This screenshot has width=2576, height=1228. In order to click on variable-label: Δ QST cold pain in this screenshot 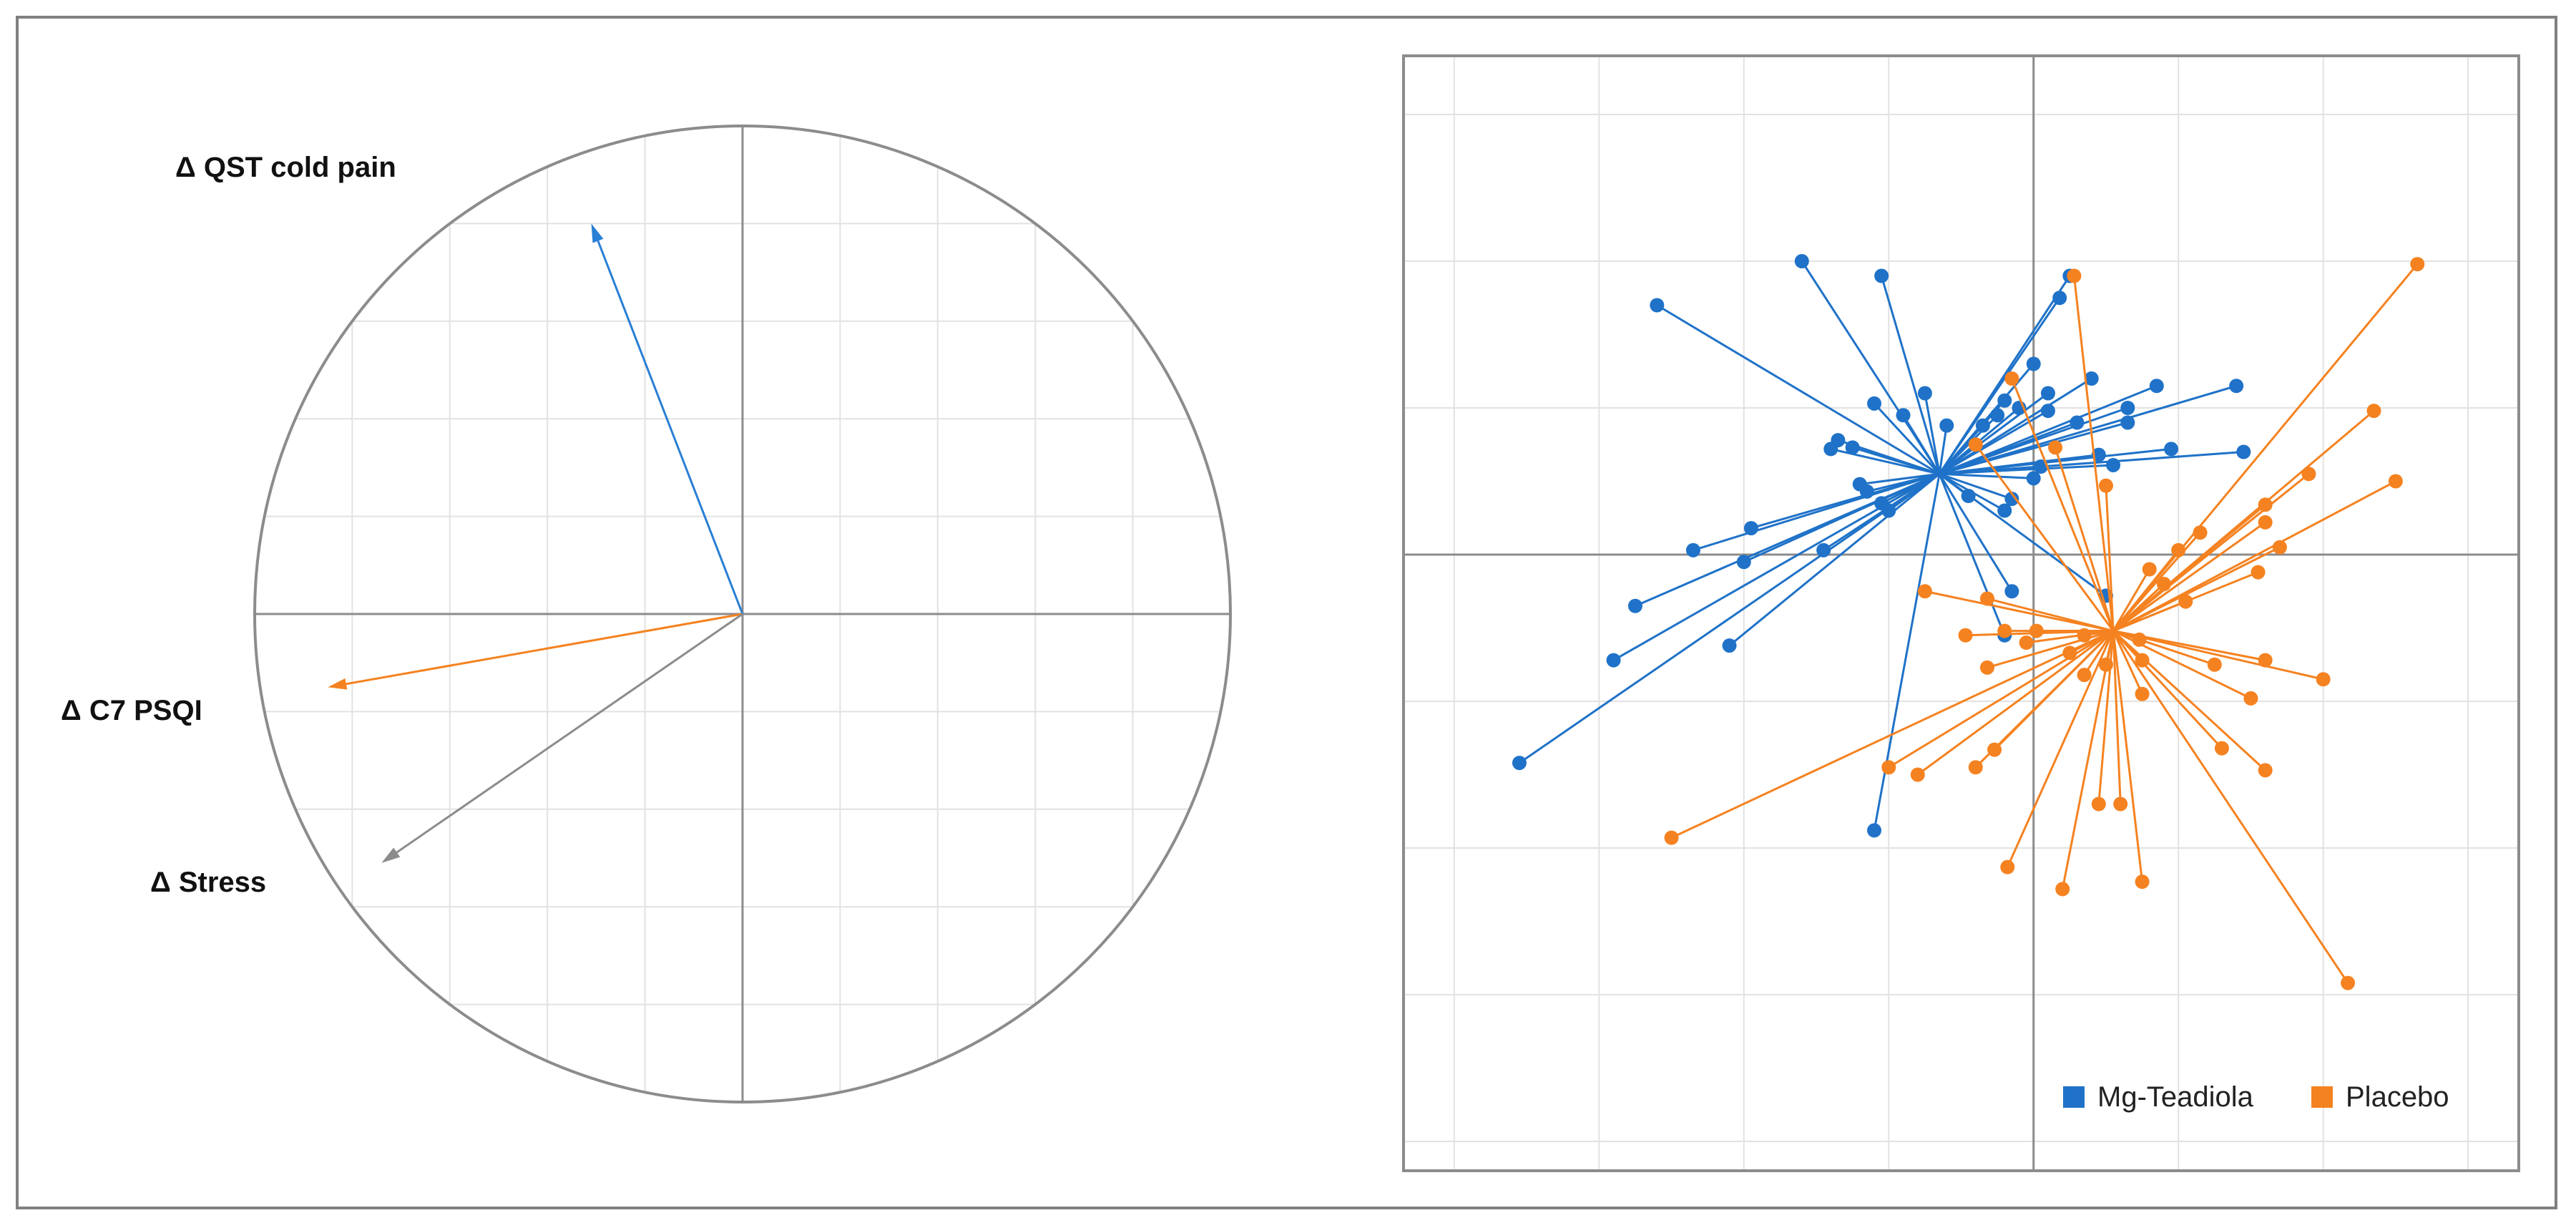, I will do `click(285, 167)`.